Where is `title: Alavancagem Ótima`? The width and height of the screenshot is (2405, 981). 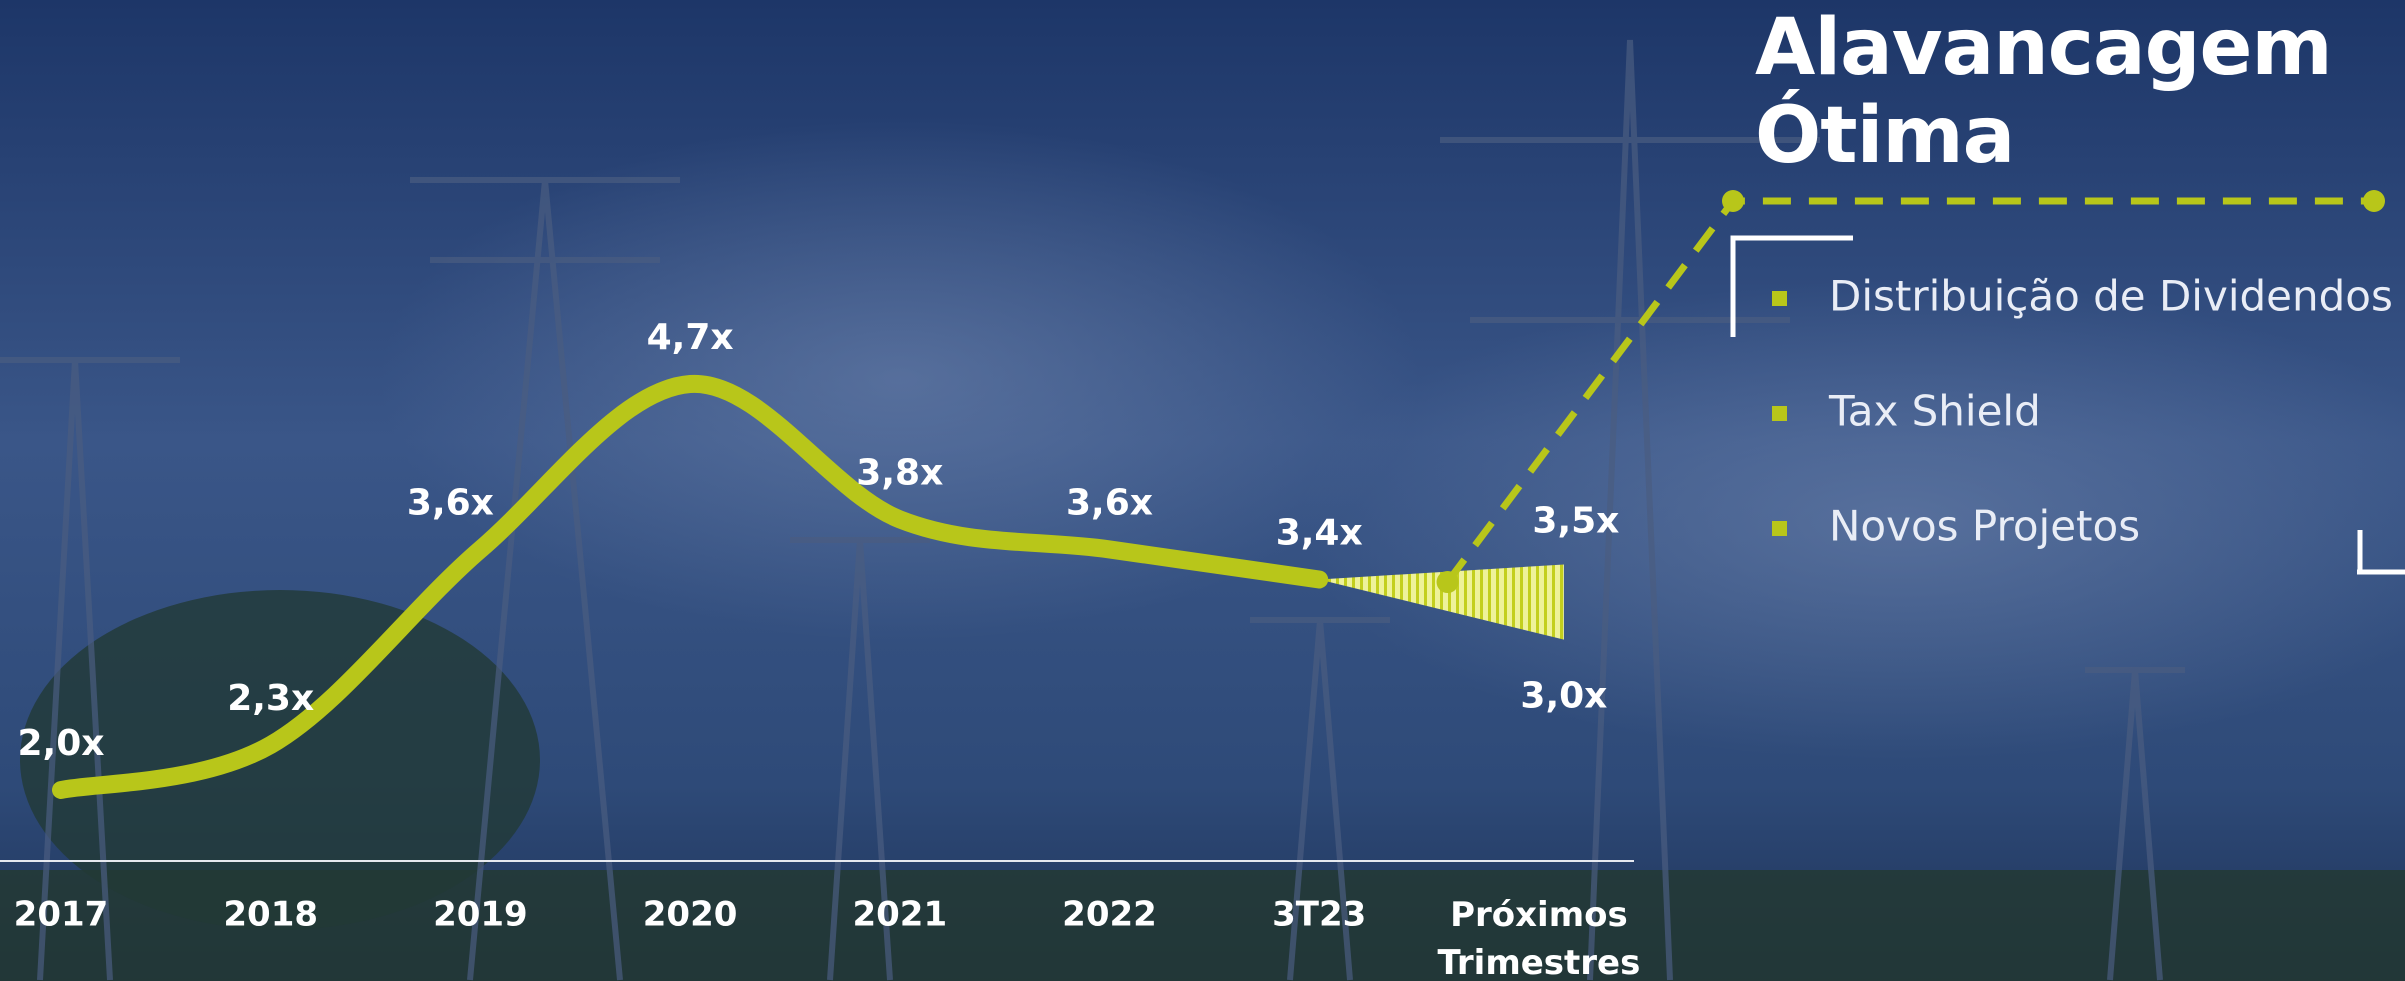 title: Alavancagem Ótima is located at coordinates (2044, 92).